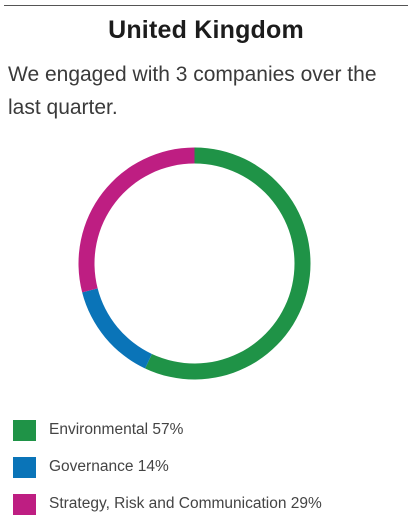 The width and height of the screenshot is (412, 523). What do you see at coordinates (206, 5) in the screenshot?
I see `top-divider` at bounding box center [206, 5].